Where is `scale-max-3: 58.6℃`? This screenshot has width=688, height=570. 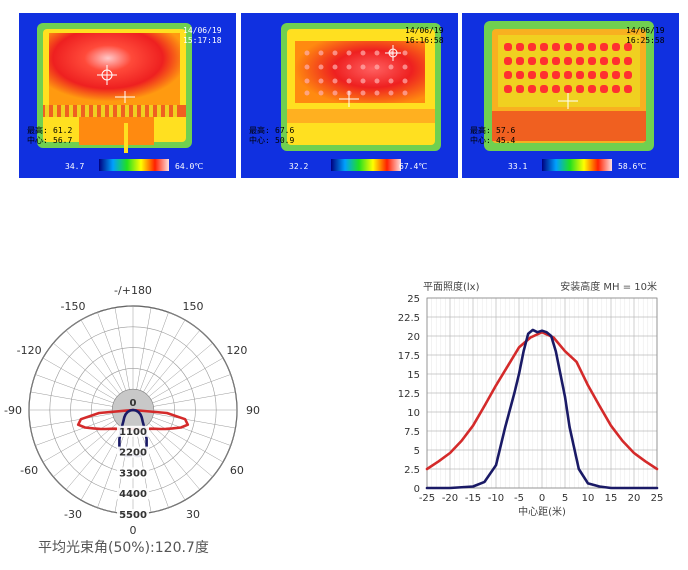
scale-max-3: 58.6℃ is located at coordinates (632, 166).